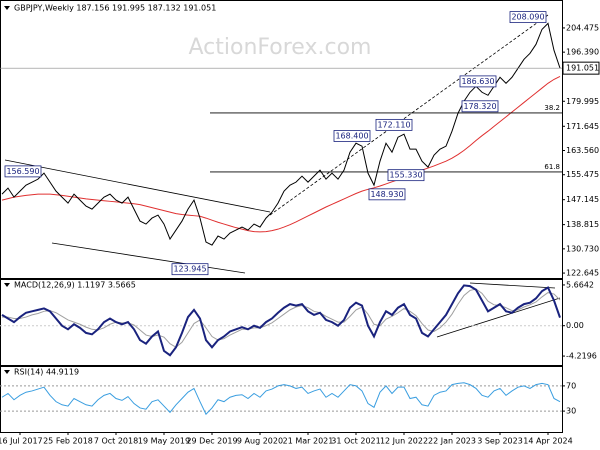 Image resolution: width=600 pixels, height=450 pixels. I want to click on y-tick-label: 30, so click(571, 411).